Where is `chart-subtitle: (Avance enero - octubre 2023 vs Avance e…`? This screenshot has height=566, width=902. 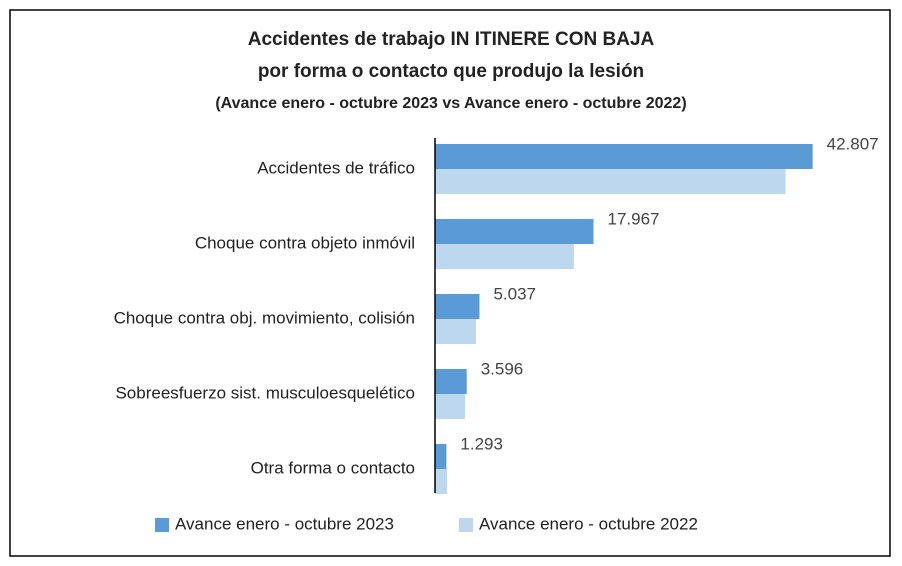
chart-subtitle: (Avance enero - octubre 2023 vs Avance e… is located at coordinates (450, 103).